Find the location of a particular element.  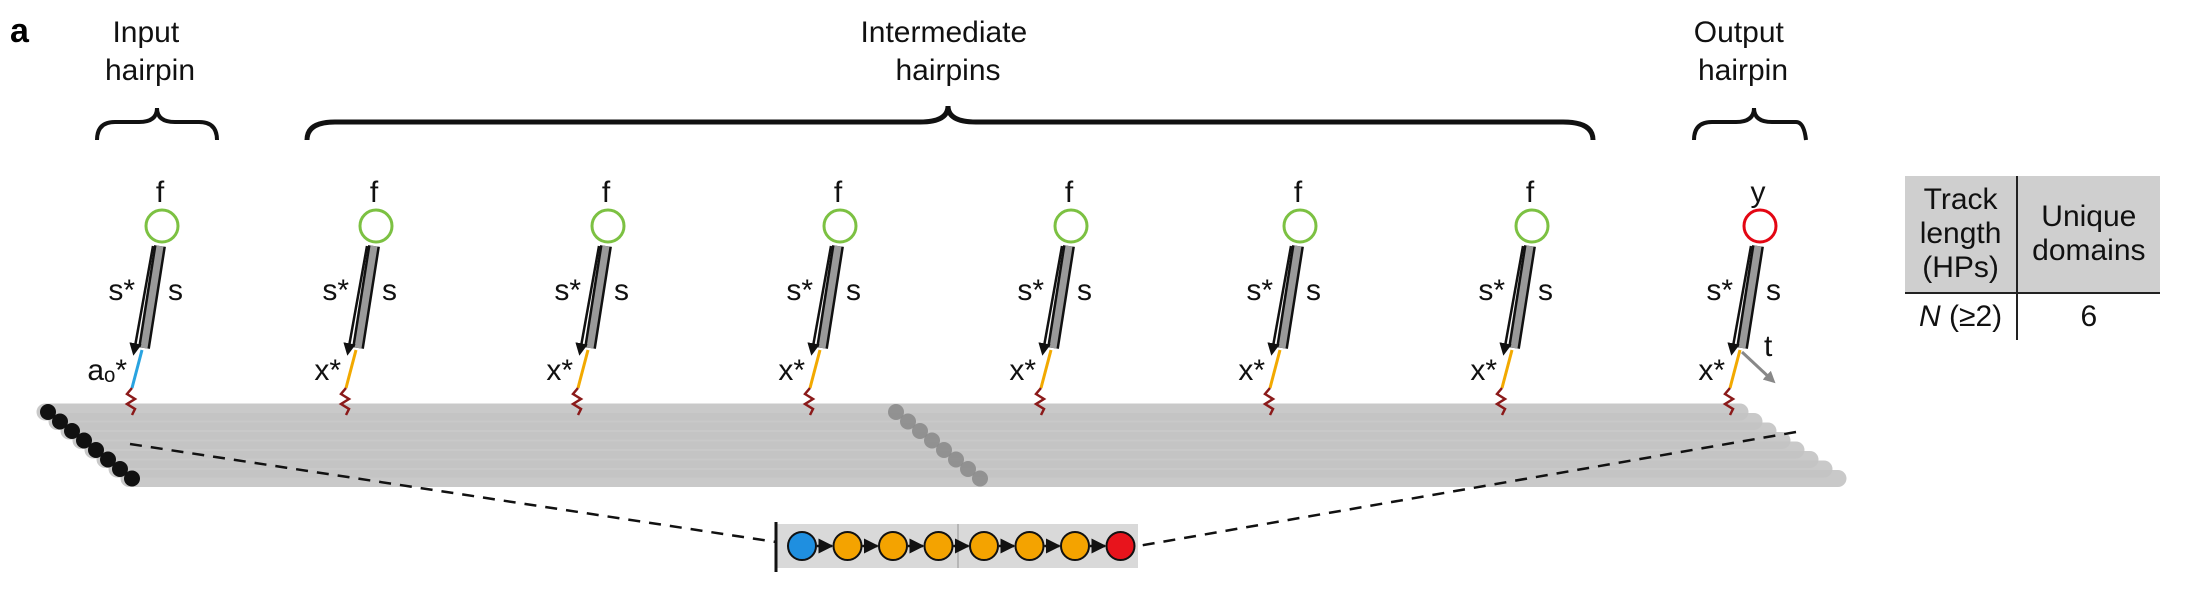

zoom-line-right is located at coordinates (1467, 489).